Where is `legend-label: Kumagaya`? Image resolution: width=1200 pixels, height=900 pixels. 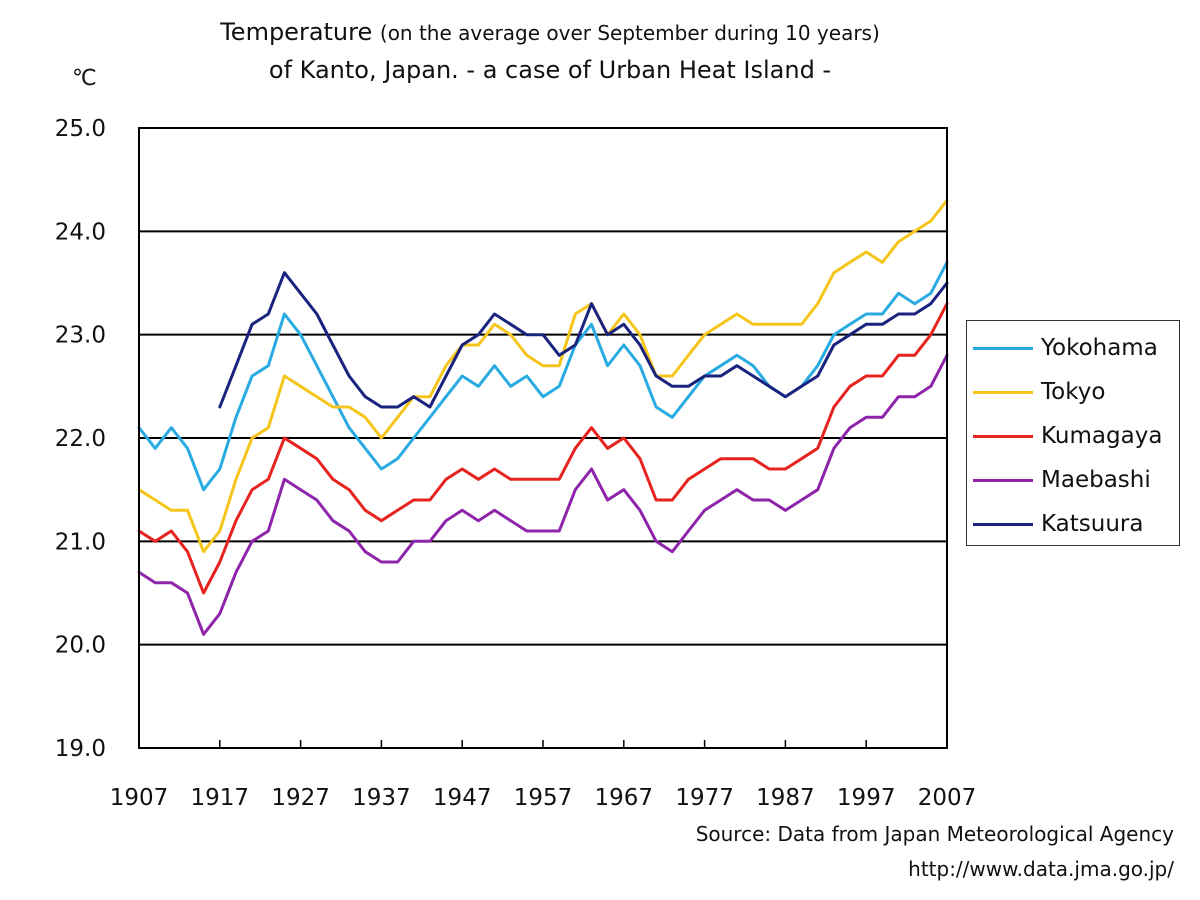
legend-label: Kumagaya is located at coordinates (1102, 436).